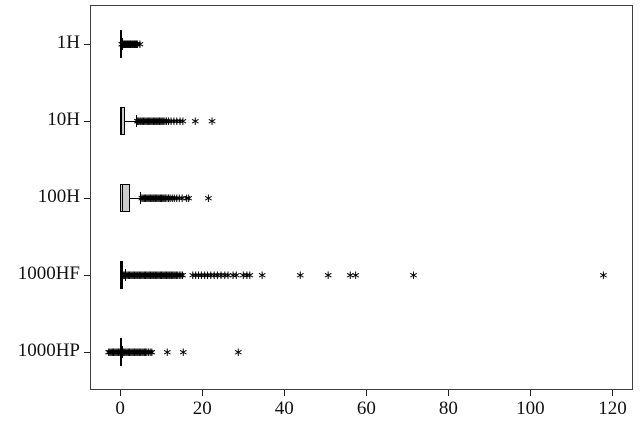 This screenshot has width=643, height=428. Describe the element at coordinates (366, 408) in the screenshot. I see `x-tick-label: 60` at that location.